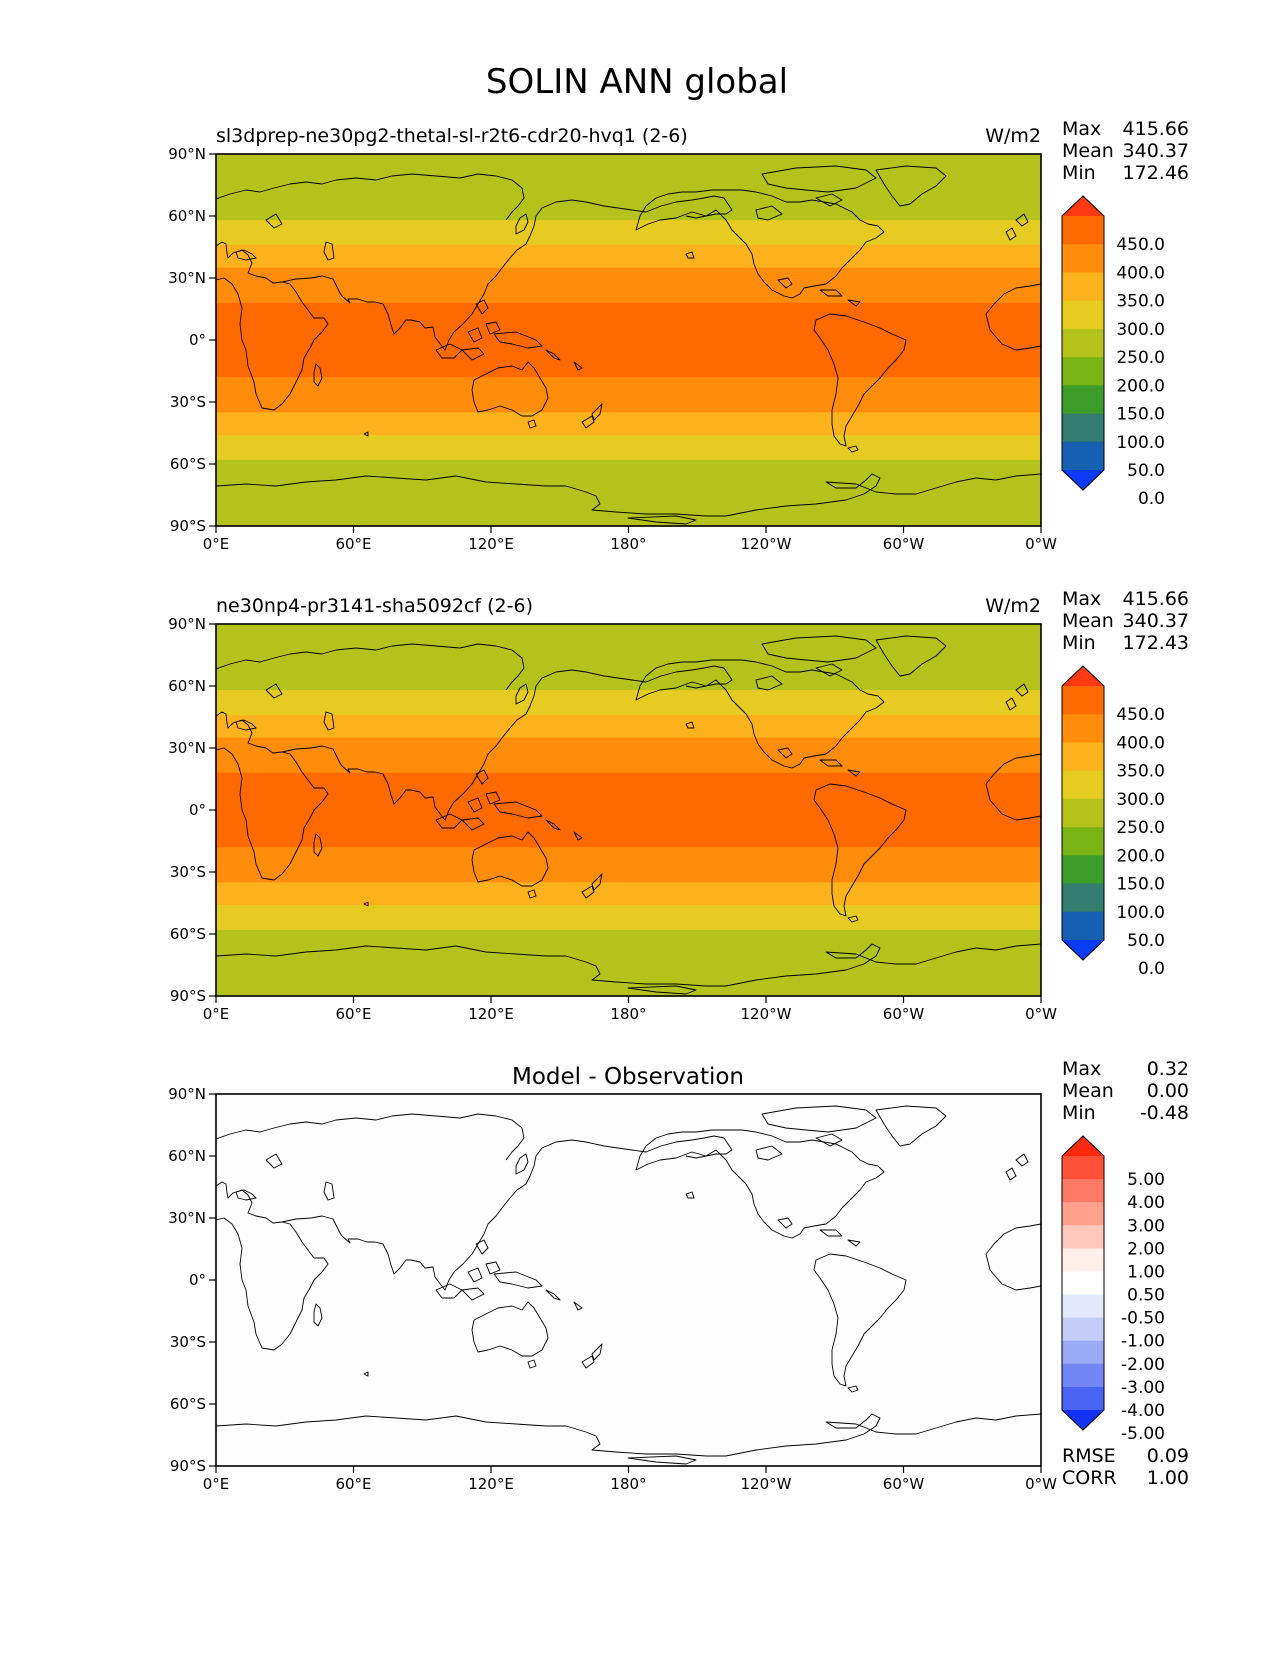 This screenshot has width=1275, height=1654. I want to click on lon-tick-label: 60°W, so click(904, 1484).